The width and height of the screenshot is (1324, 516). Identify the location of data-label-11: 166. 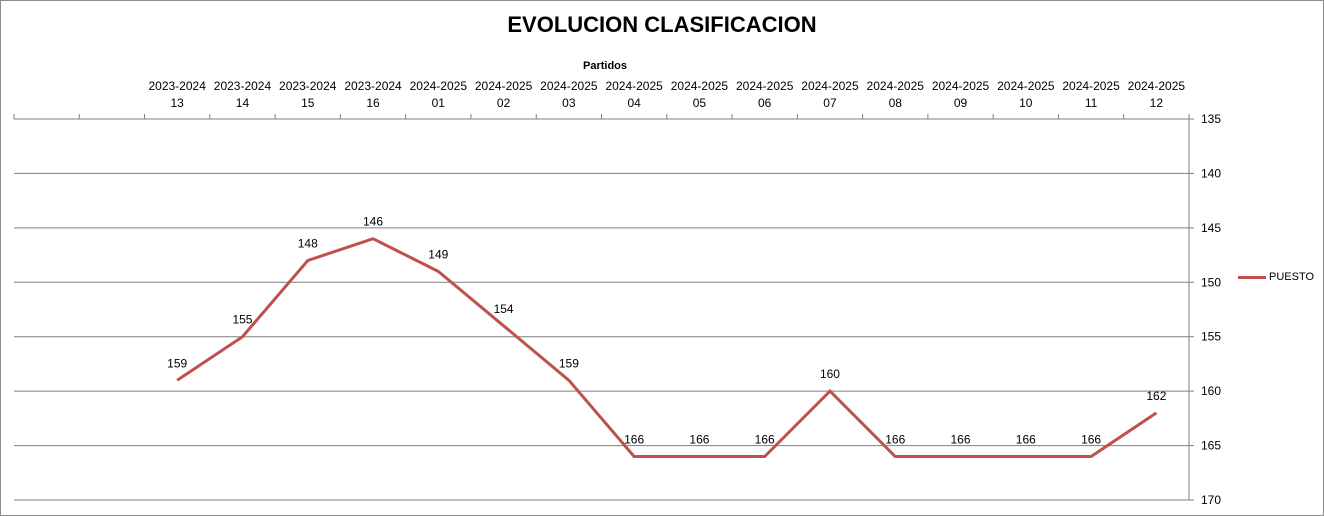
(765, 439).